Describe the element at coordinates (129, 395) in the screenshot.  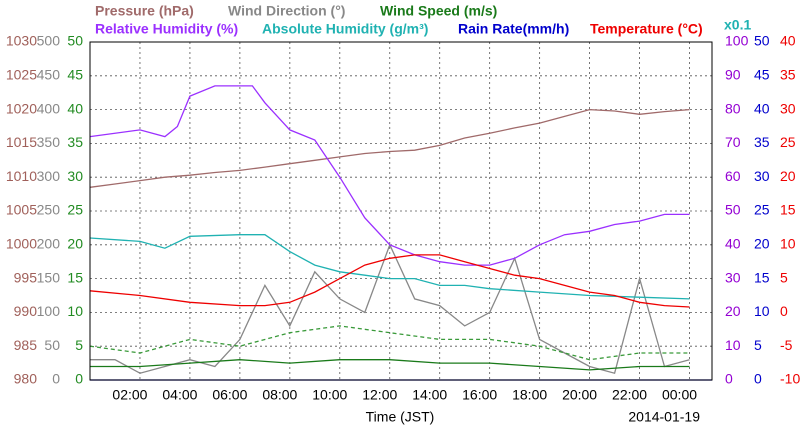
I see `x-tick-label: 02:00` at that location.